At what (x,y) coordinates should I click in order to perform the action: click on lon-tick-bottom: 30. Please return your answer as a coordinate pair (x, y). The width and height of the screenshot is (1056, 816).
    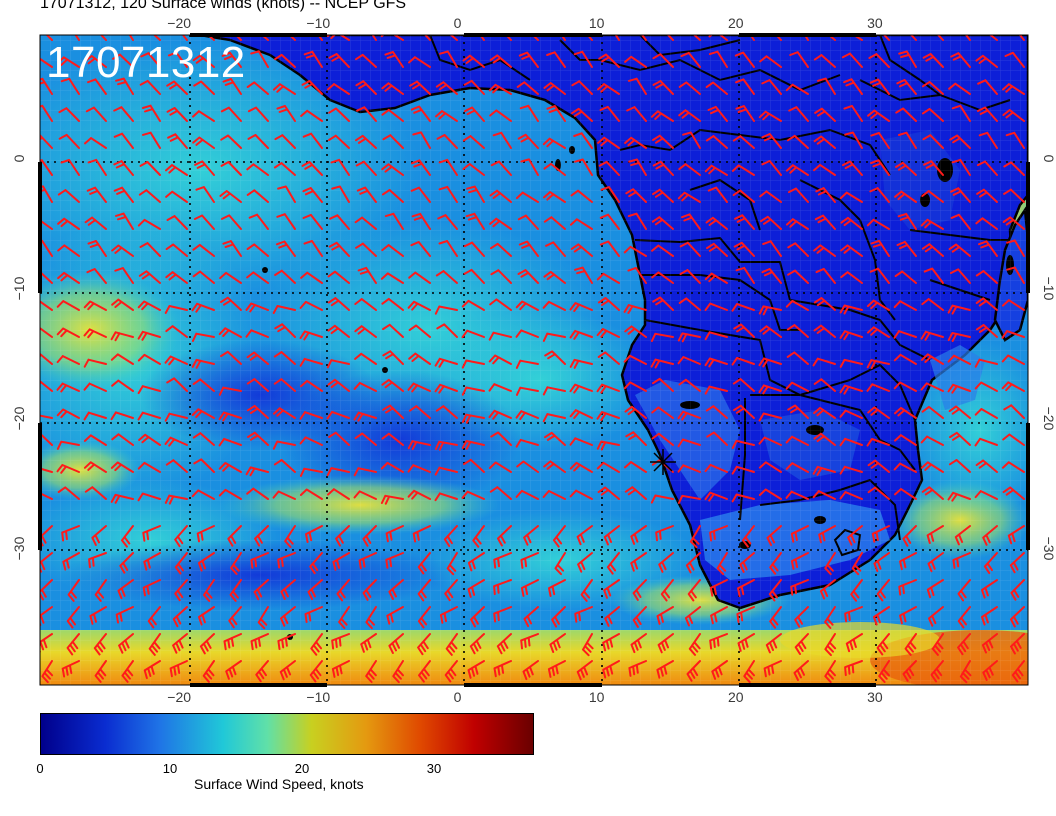
    Looking at the image, I should click on (875, 697).